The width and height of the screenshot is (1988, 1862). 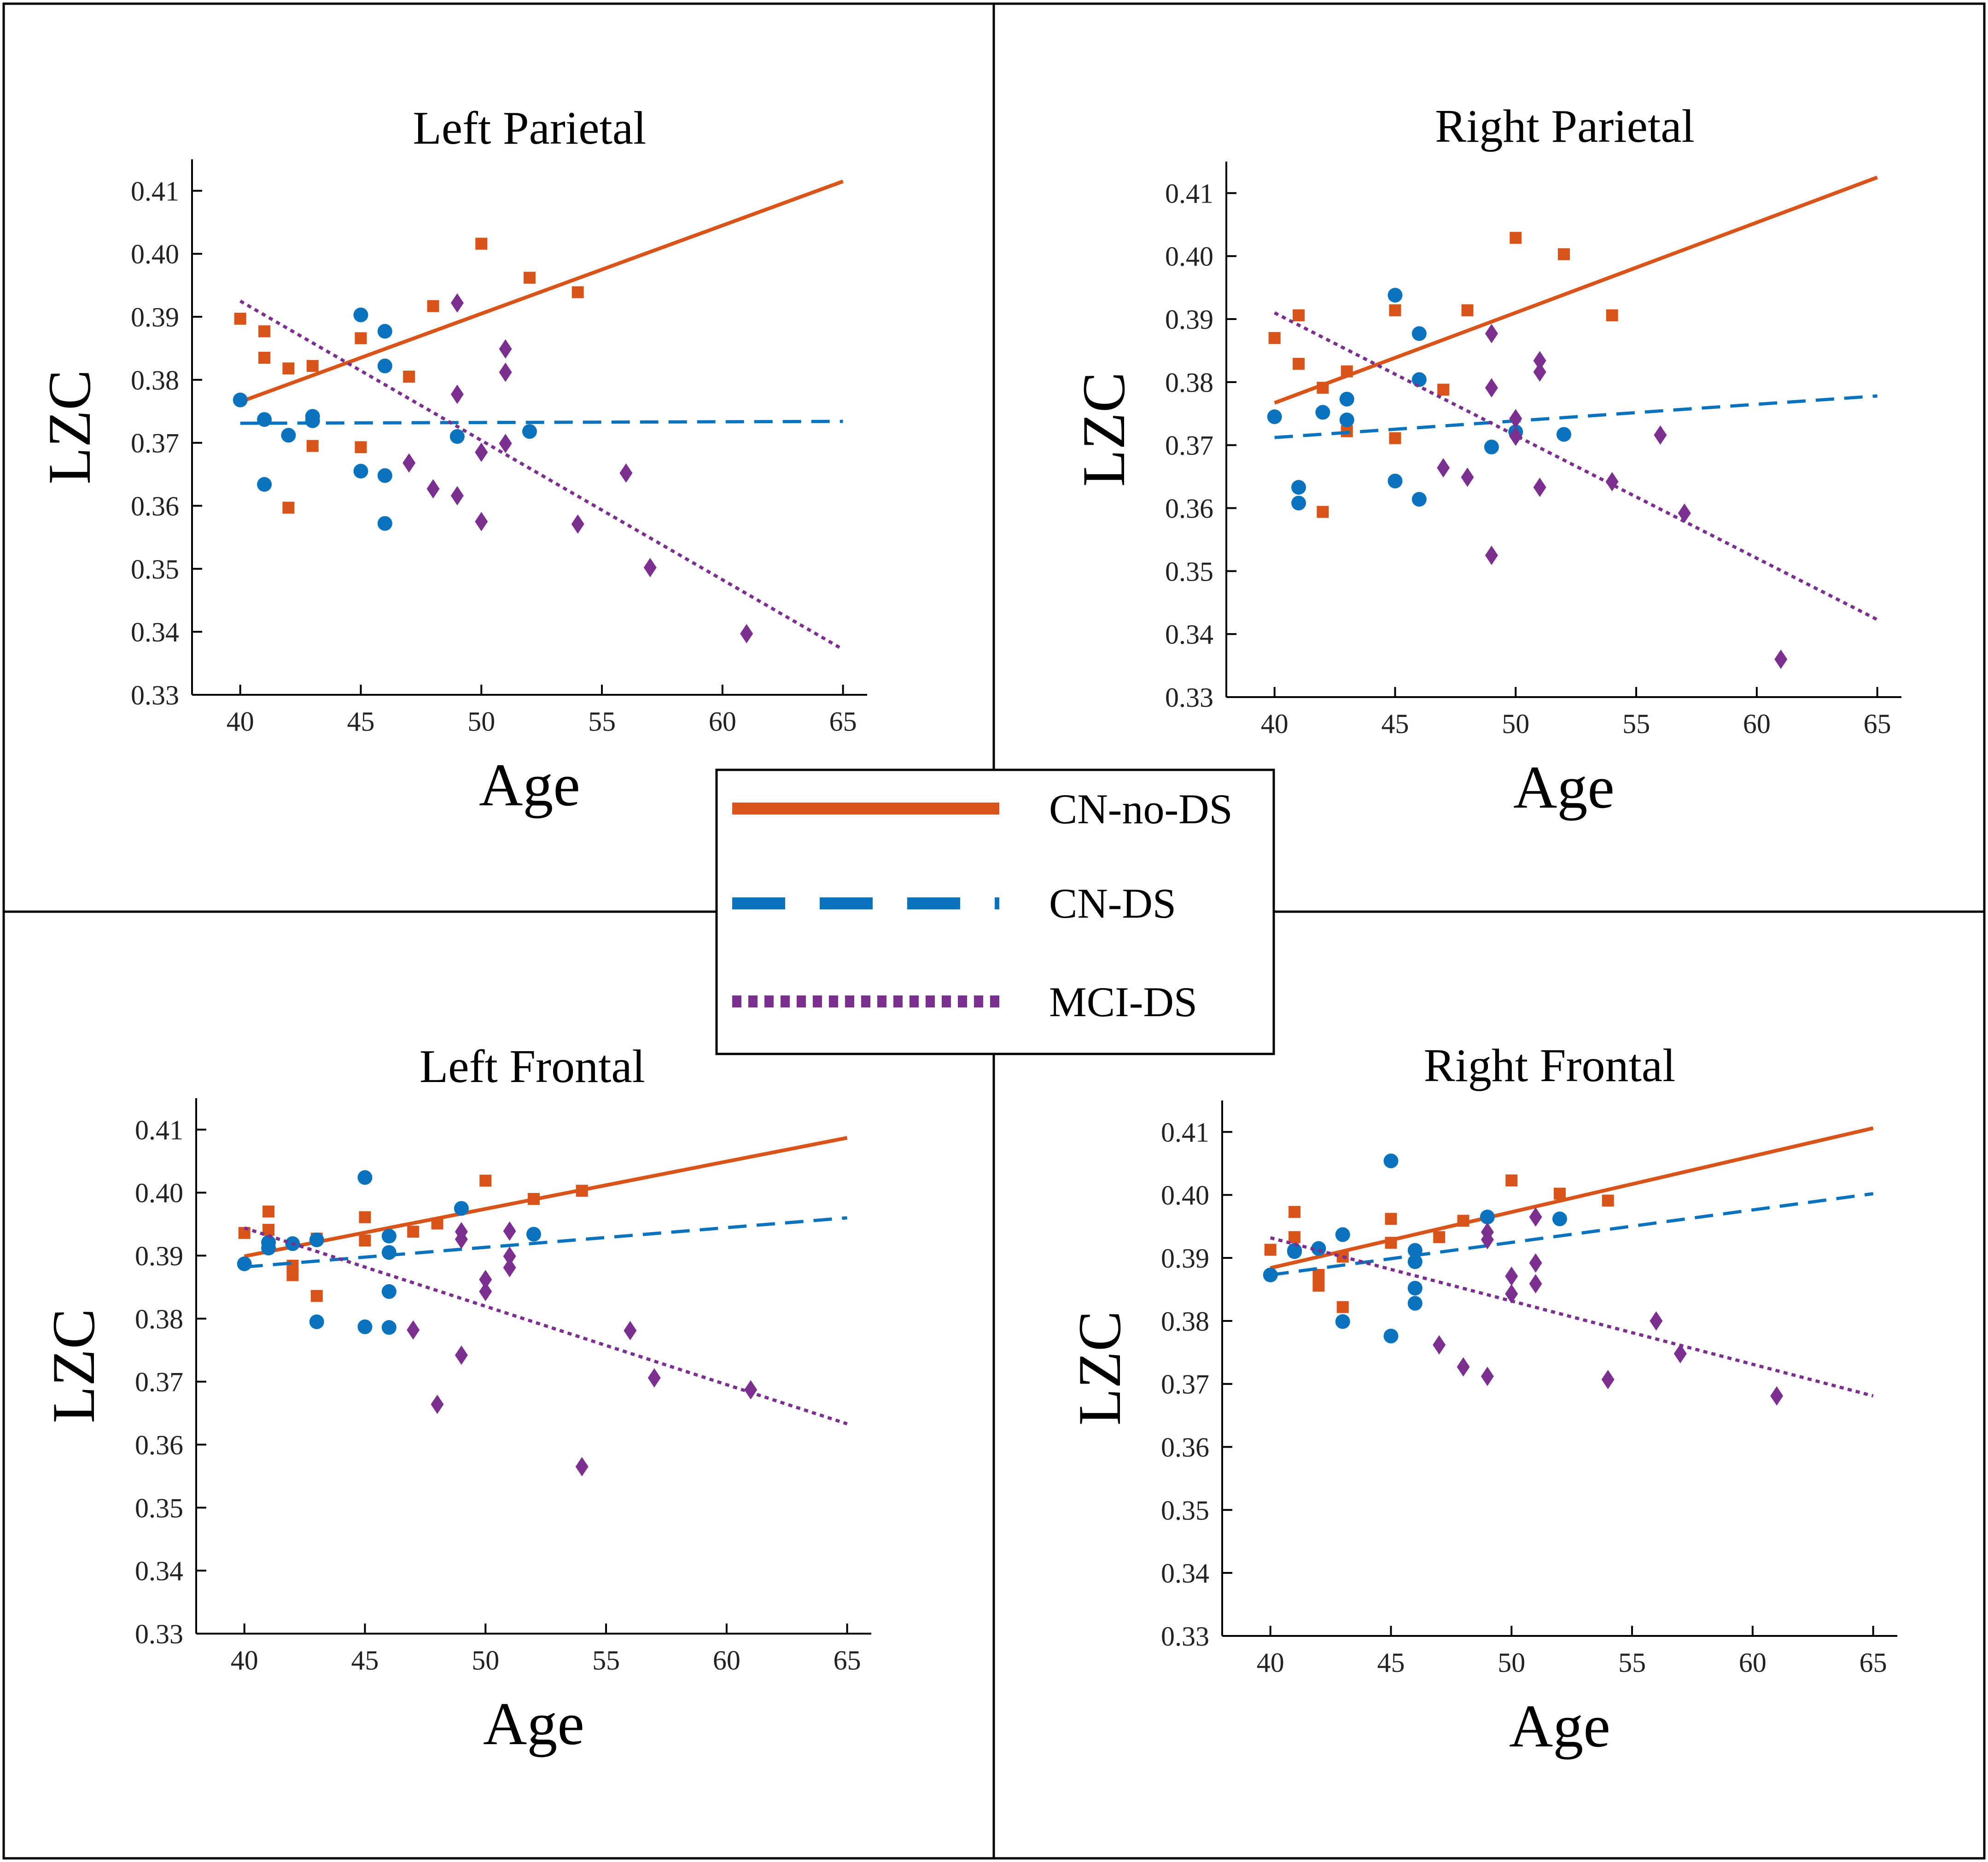 What do you see at coordinates (542, 422) in the screenshot?
I see `left-parietal-cn-ds-fit-line` at bounding box center [542, 422].